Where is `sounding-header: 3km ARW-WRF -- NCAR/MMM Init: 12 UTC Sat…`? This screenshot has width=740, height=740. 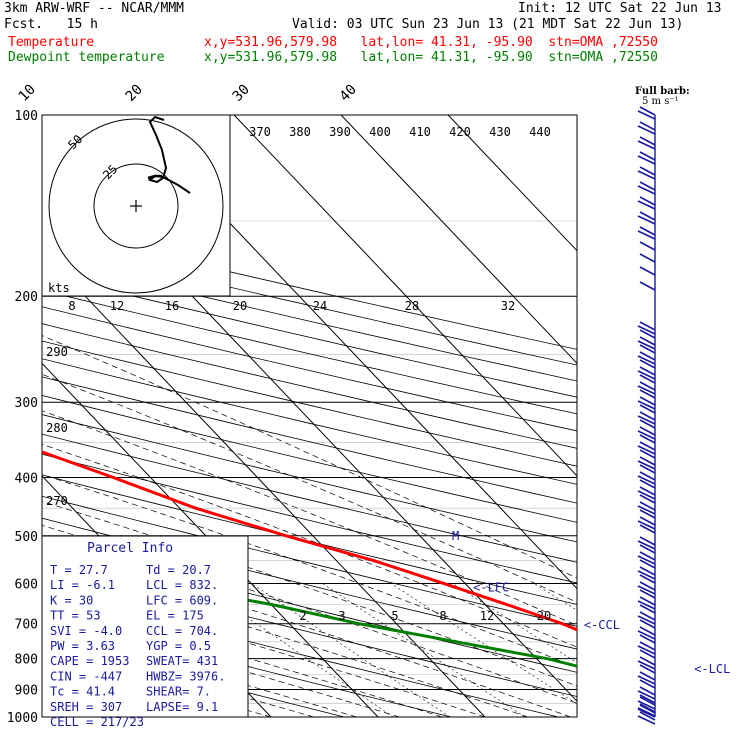
sounding-header: 3km ARW-WRF -- NCAR/MMM Init: 12 UTC Sat… is located at coordinates (370, 35).